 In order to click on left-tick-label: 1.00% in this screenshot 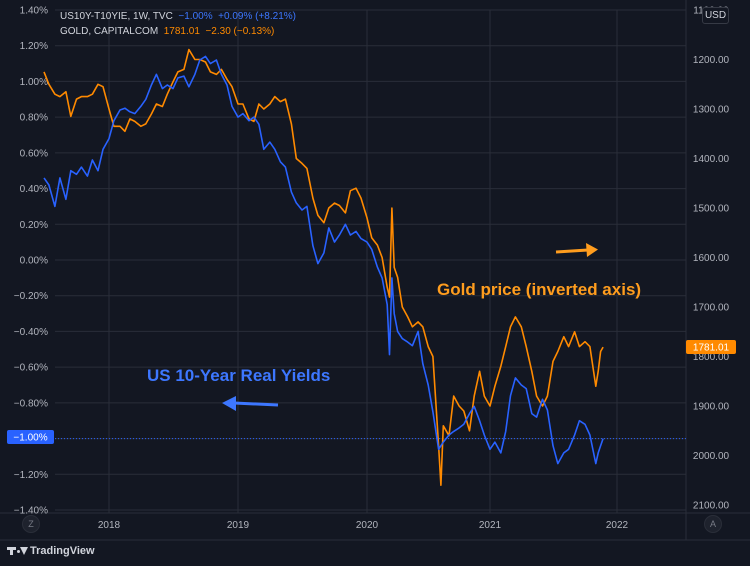, I will do `click(34, 82)`.